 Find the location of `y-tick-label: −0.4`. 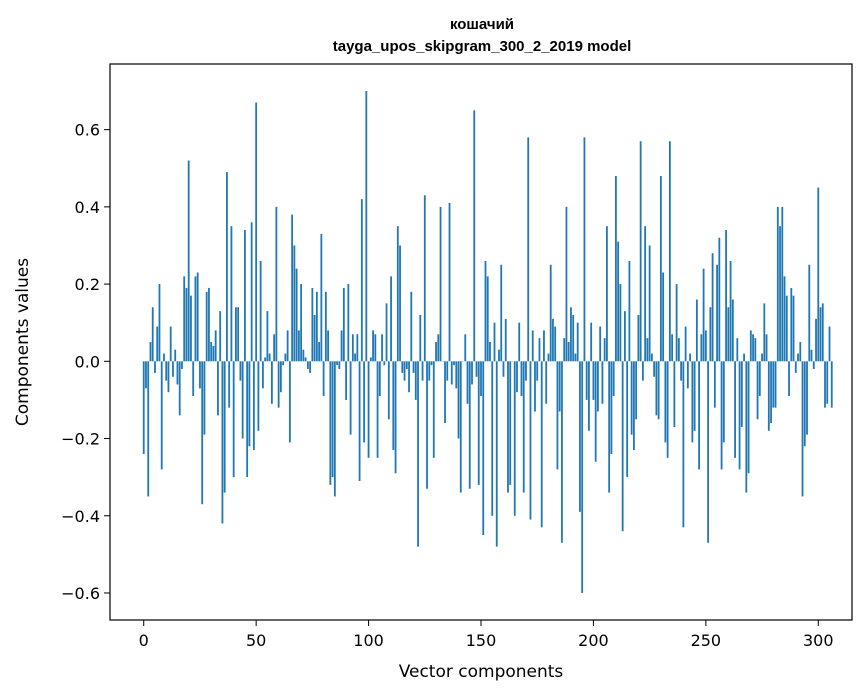

y-tick-label: −0.4 is located at coordinates (80, 516).